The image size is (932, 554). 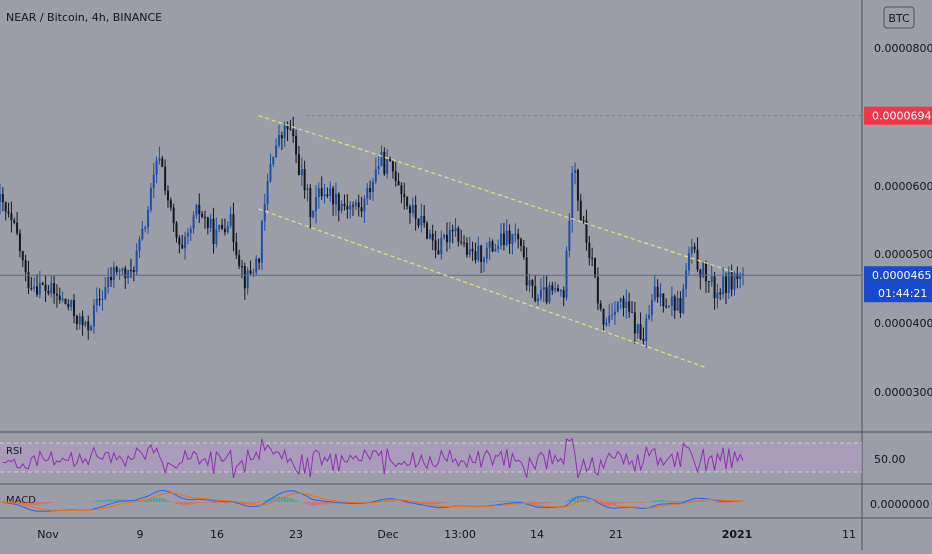 What do you see at coordinates (903, 48) in the screenshot?
I see `price-tick-label: 0.0000800` at bounding box center [903, 48].